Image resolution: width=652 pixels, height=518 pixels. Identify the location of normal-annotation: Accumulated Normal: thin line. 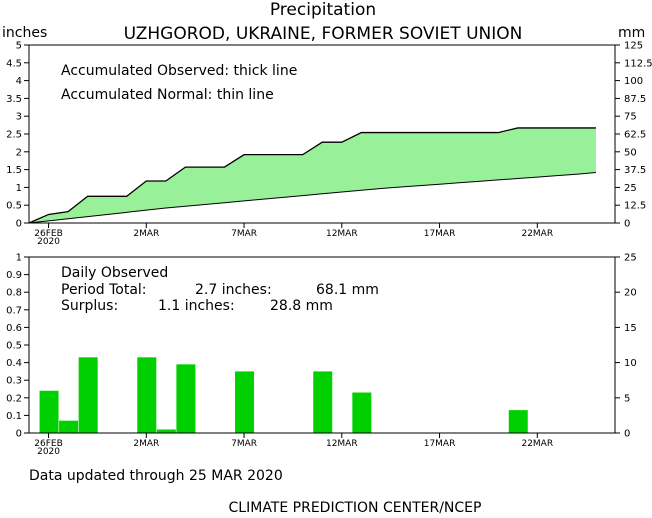
(167, 95).